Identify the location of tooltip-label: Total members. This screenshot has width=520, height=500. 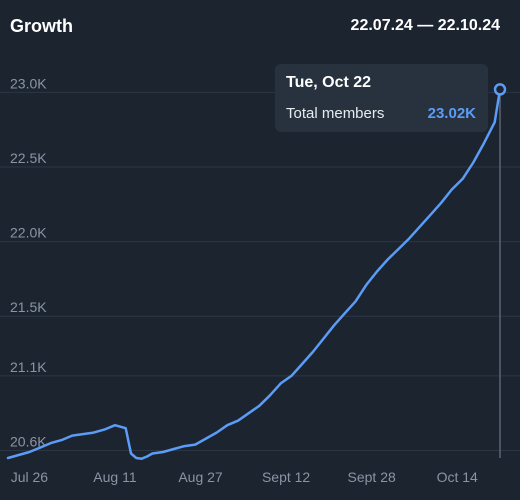
(335, 113).